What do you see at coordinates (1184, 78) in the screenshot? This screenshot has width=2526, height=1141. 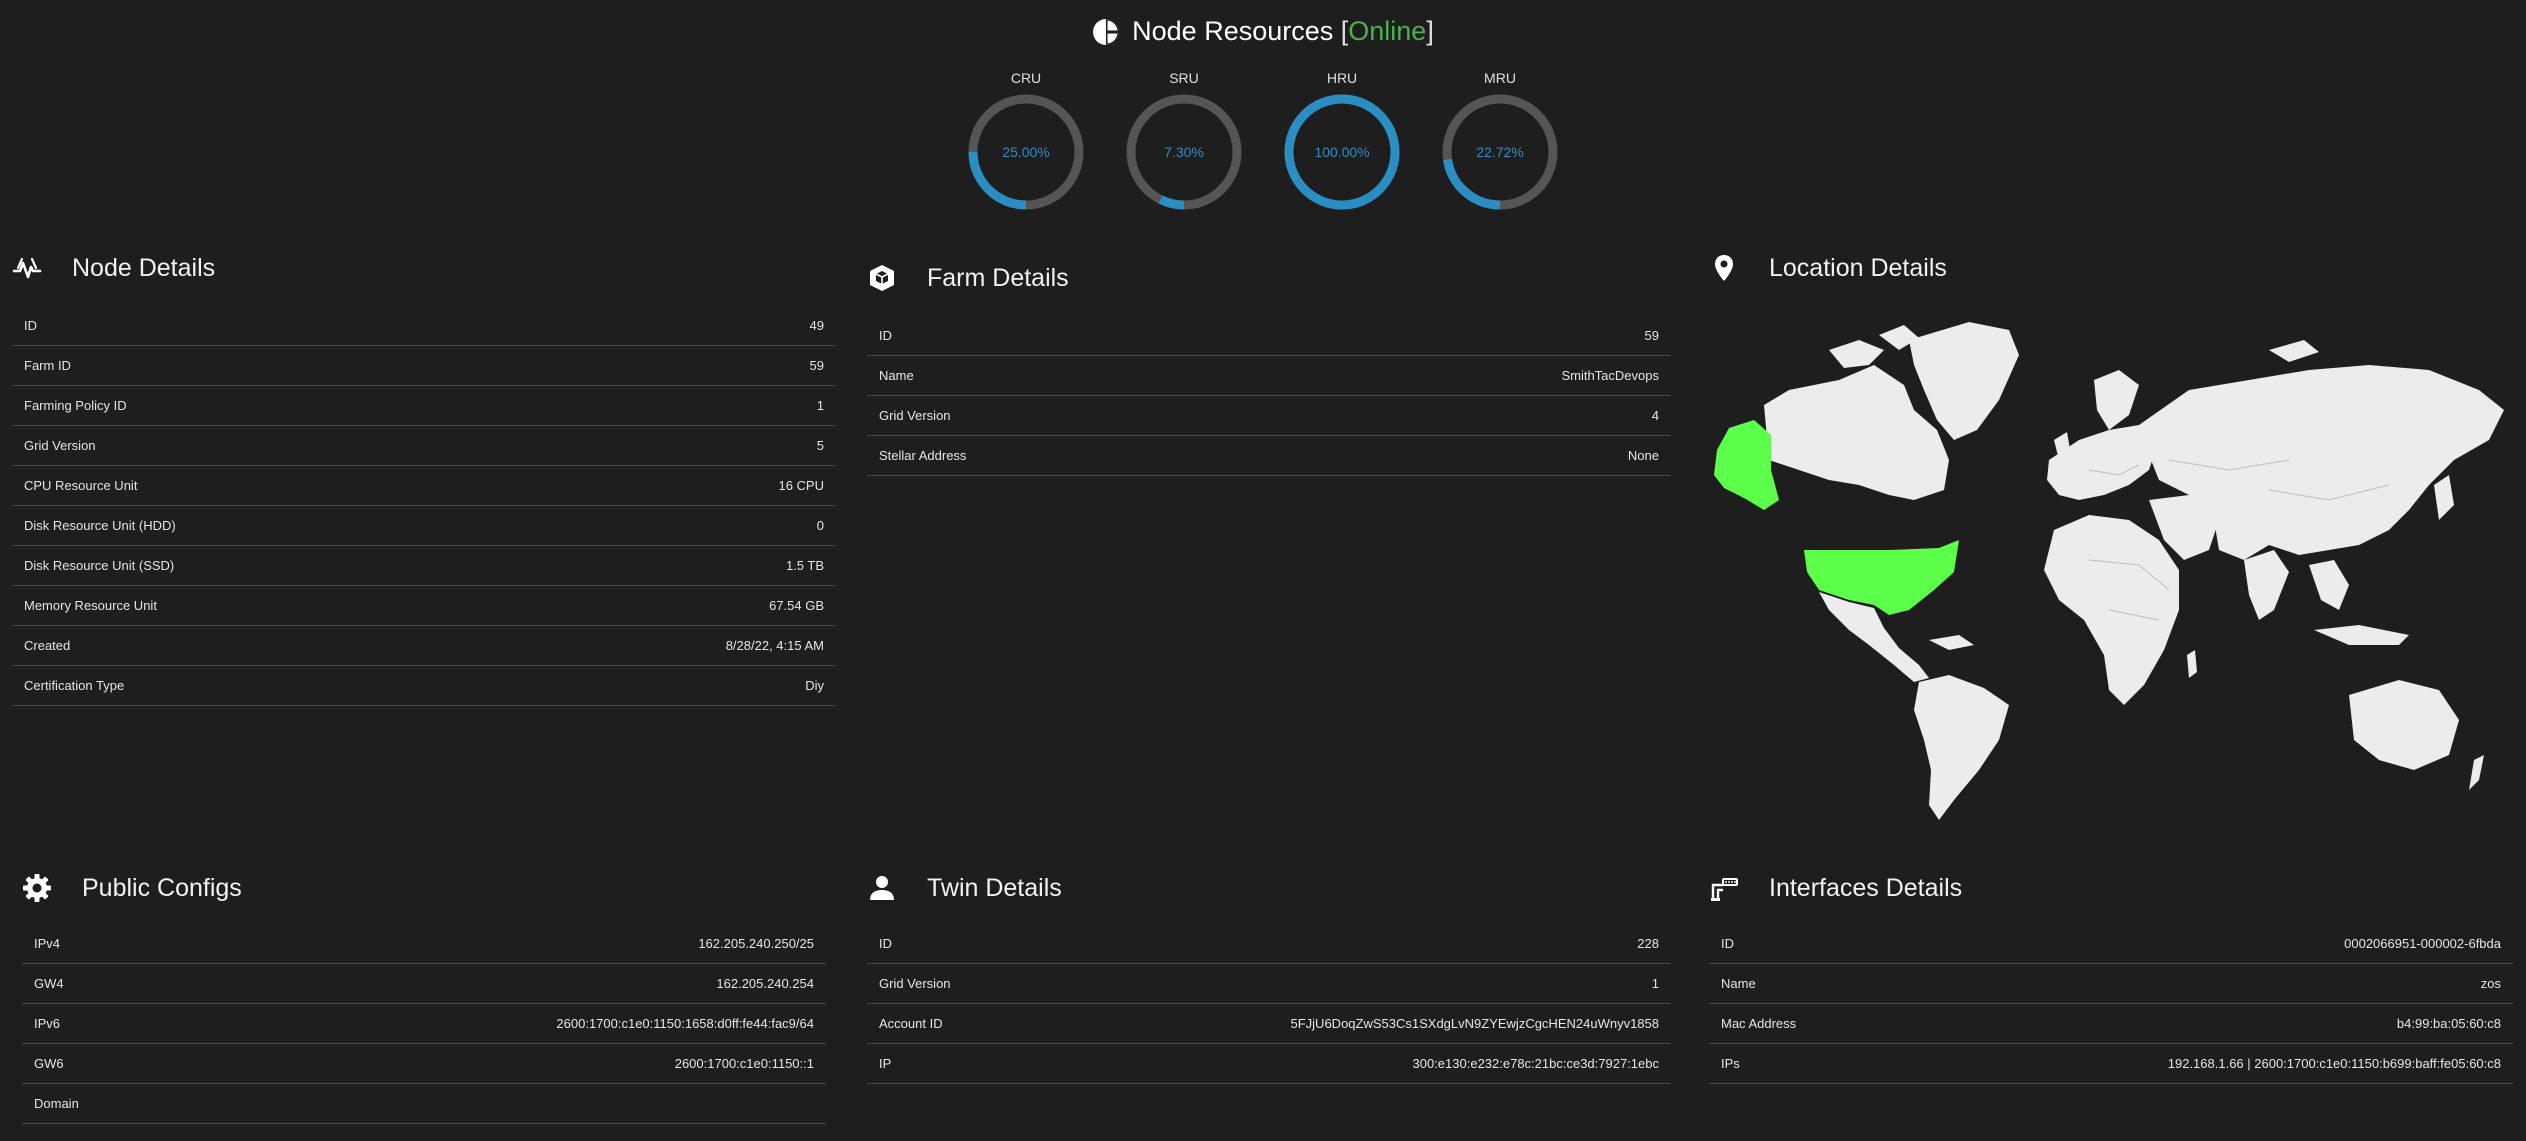 I see `gauge-label: SRU` at bounding box center [1184, 78].